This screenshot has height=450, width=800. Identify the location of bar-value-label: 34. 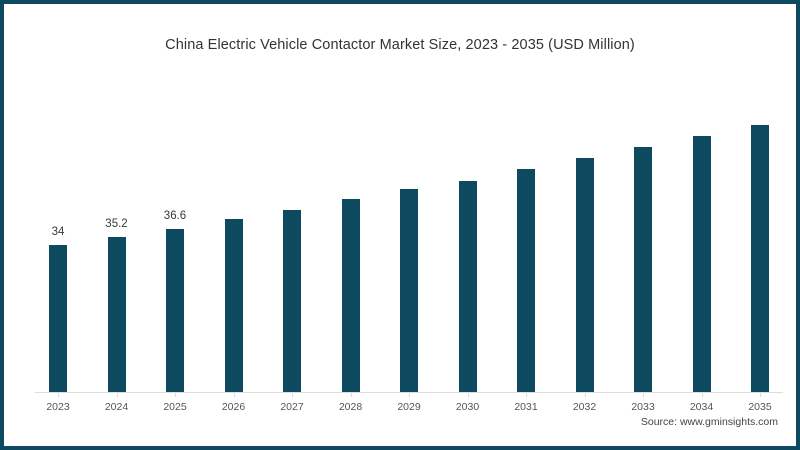
(58, 232).